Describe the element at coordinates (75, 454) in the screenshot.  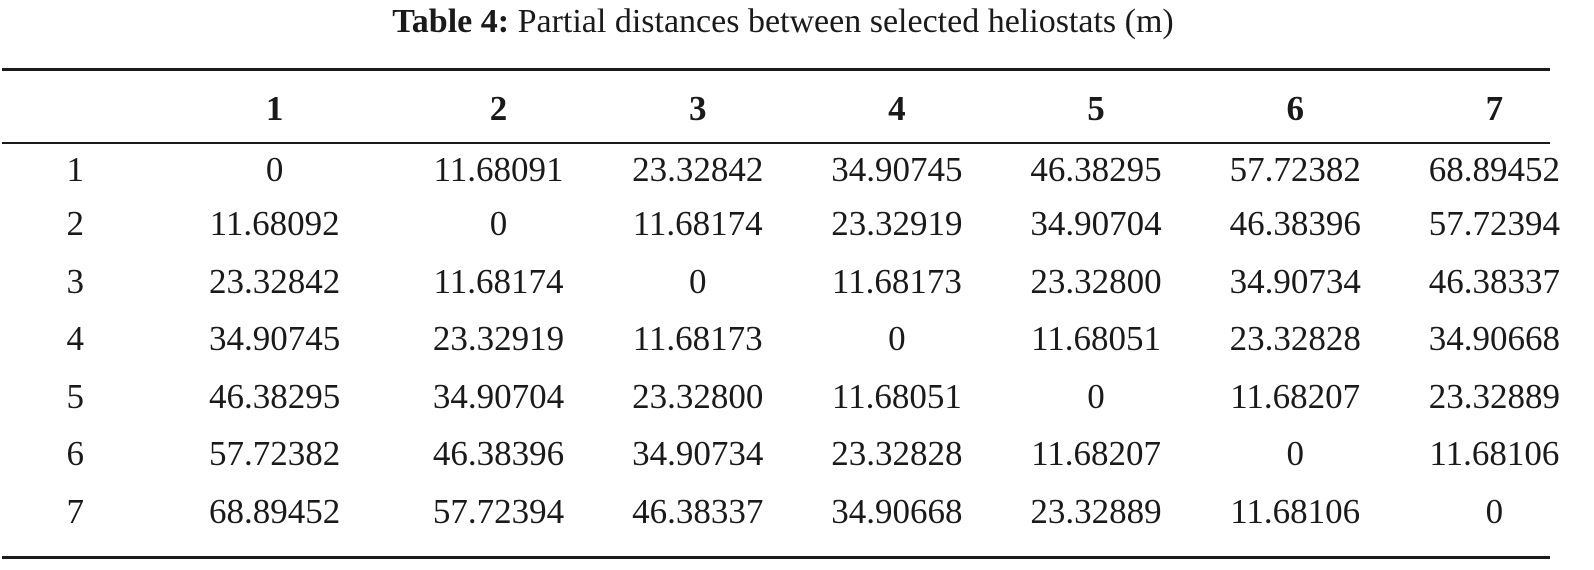
I see `row-label: 6` at that location.